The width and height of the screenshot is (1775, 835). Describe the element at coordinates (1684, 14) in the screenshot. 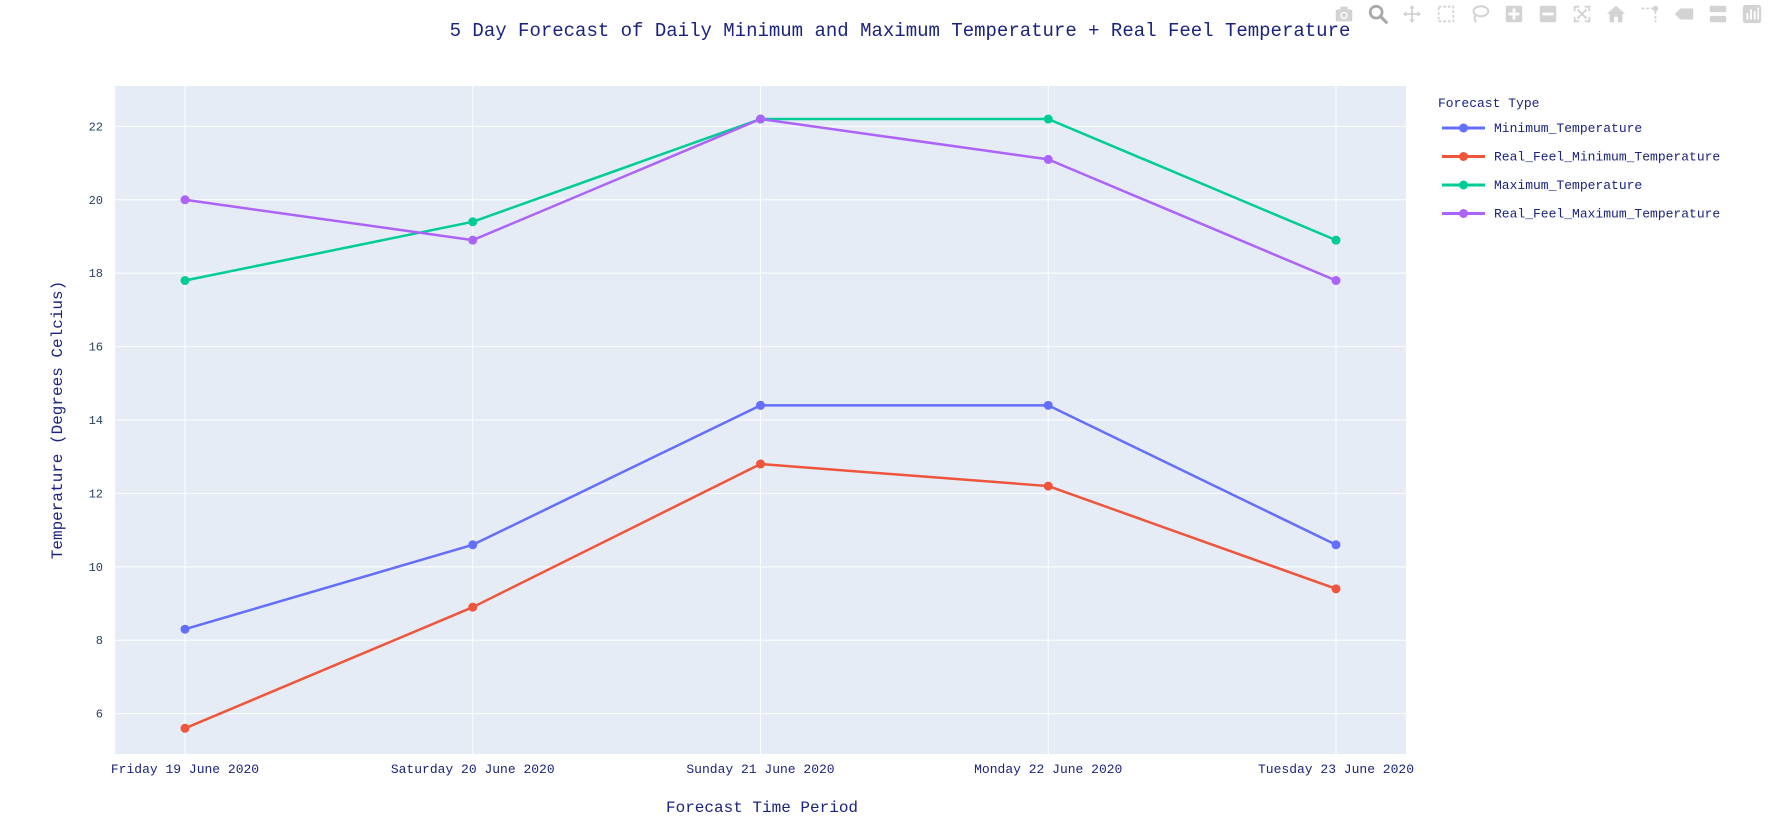

I see `hover-closest-icon` at that location.